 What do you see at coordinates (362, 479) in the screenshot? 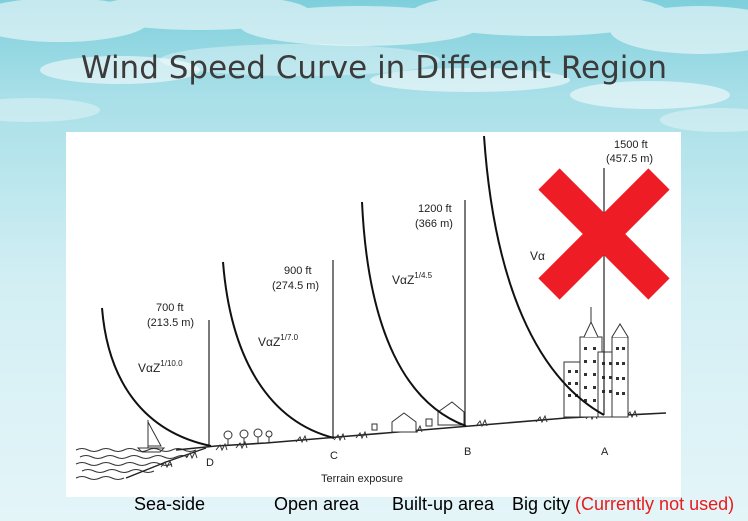
I see `terrain-exposure-label: Terrain exposure` at bounding box center [362, 479].